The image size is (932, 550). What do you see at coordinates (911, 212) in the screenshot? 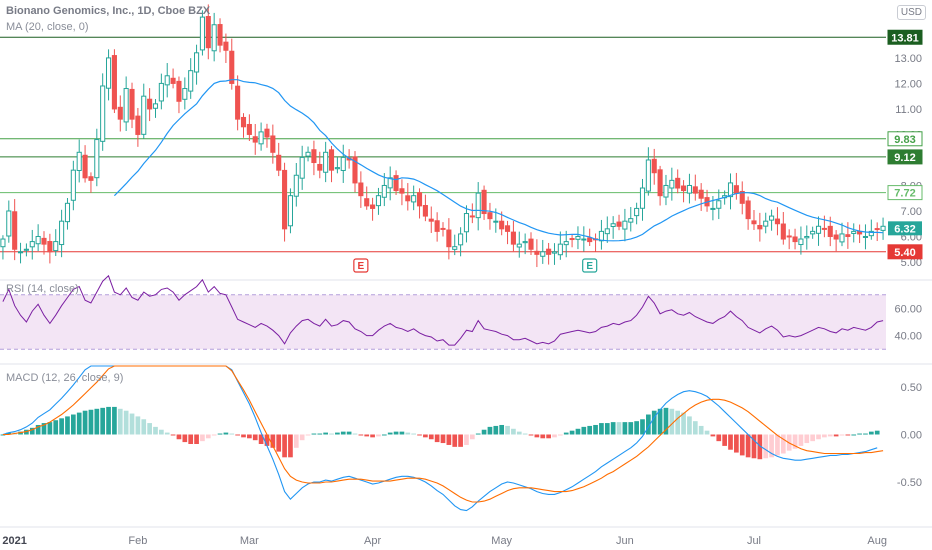
I see `price-tick-label: 7.00` at bounding box center [911, 212].